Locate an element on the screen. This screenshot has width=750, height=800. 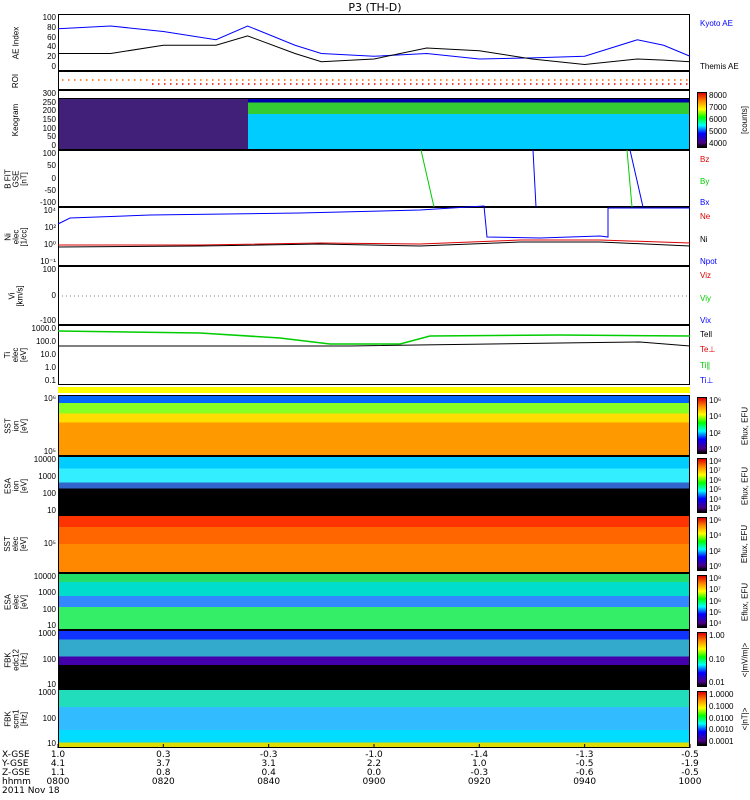
colorbar-tick: 8000 is located at coordinates (718, 95).